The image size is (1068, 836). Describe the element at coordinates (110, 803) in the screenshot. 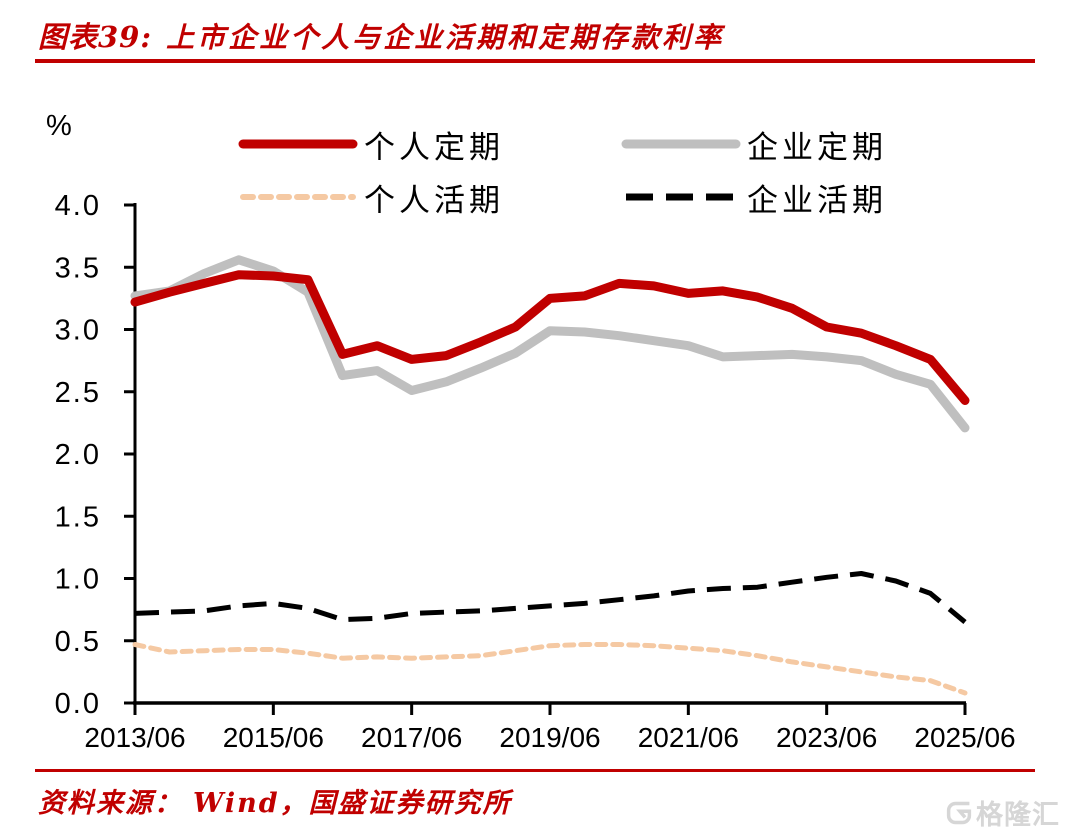

I see `source-label: 资料来源：` at that location.